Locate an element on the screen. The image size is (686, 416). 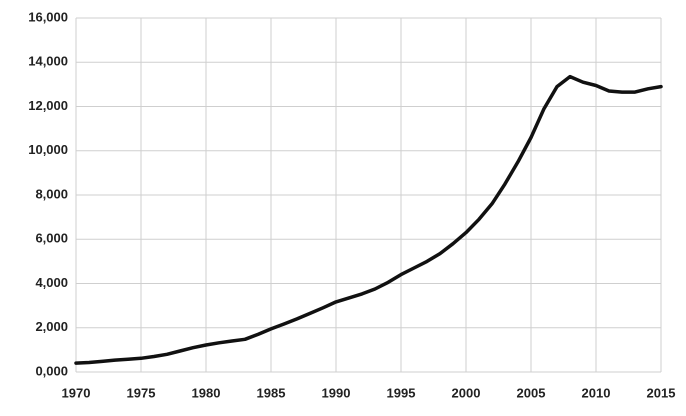
y-tick-label: 14,000 is located at coordinates (48, 61).